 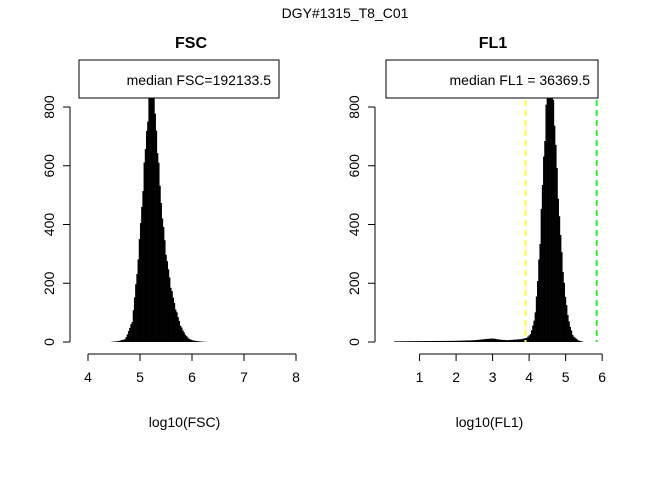 I want to click on fl1-y-tick-label: 800, so click(x=354, y=107).